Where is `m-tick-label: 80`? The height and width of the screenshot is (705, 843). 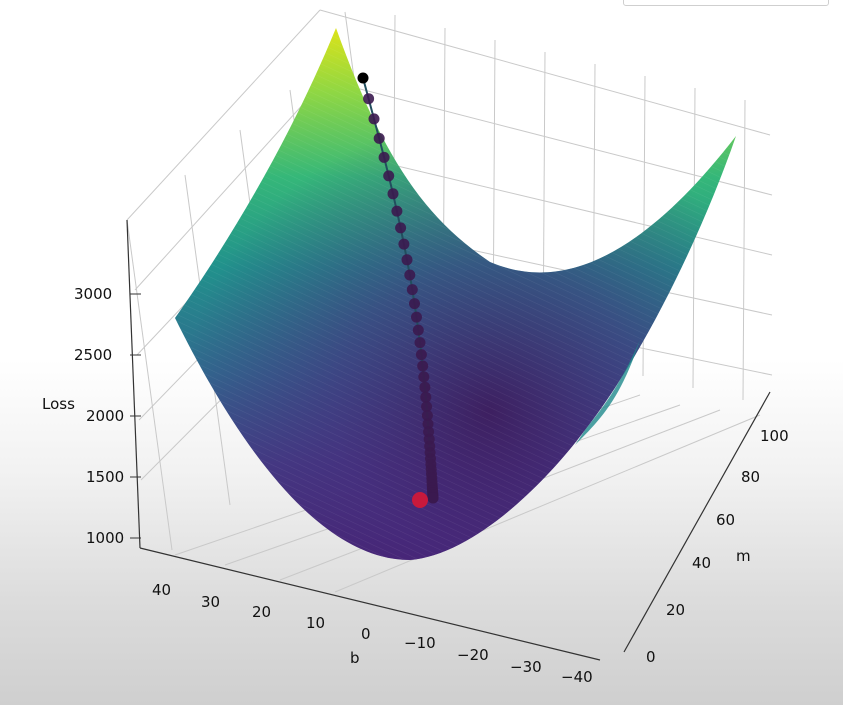
m-tick-label: 80 is located at coordinates (750, 477).